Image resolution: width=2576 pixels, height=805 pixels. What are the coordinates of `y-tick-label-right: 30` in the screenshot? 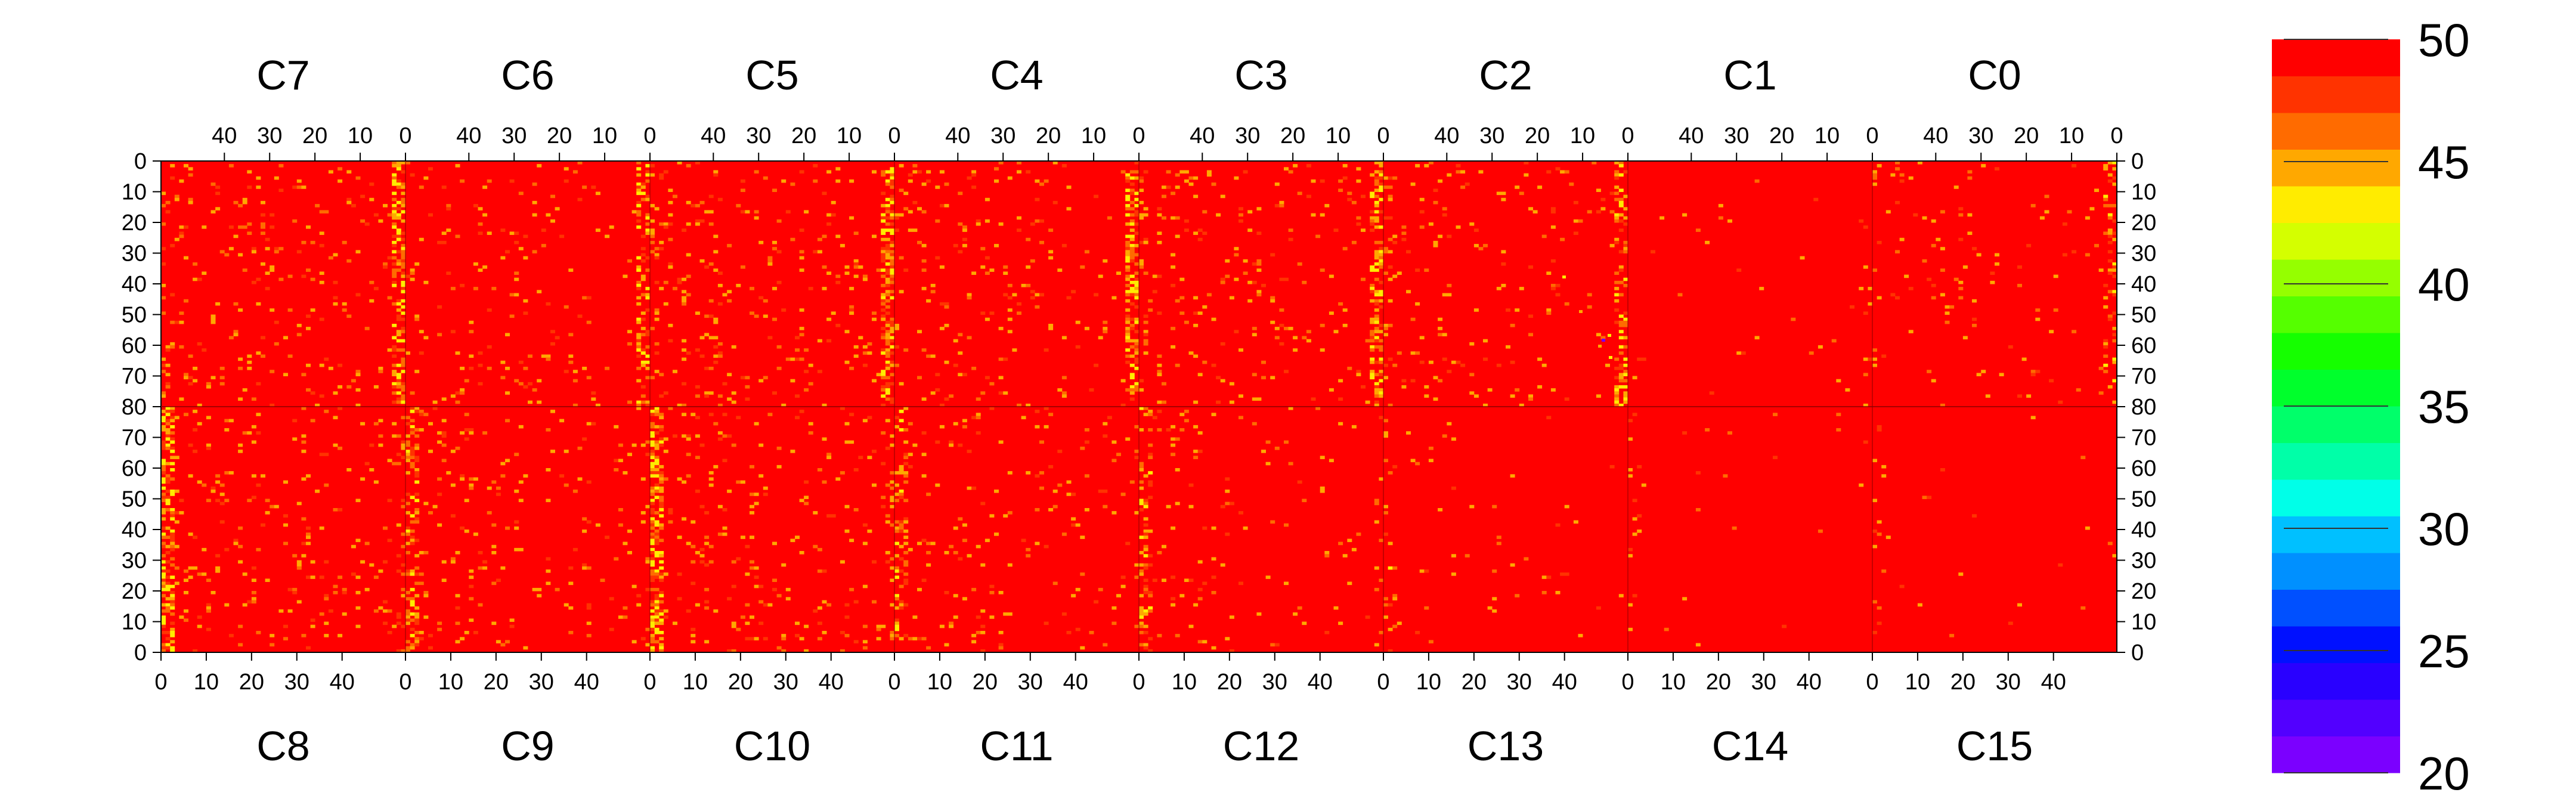 It's located at (2144, 254).